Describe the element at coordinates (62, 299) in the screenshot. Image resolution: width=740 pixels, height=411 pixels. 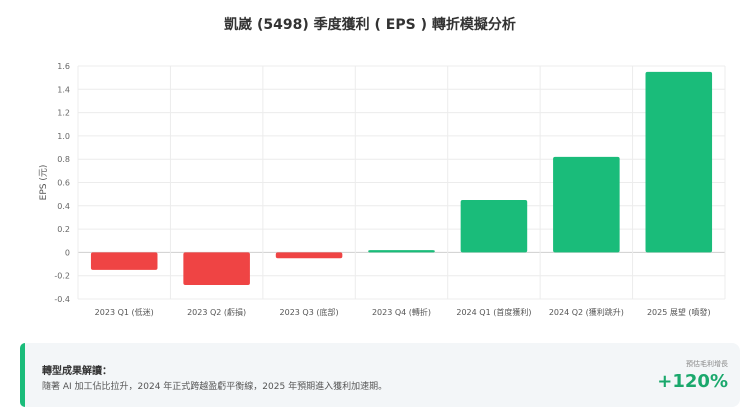
I see `y-tick-label: -0.4` at that location.